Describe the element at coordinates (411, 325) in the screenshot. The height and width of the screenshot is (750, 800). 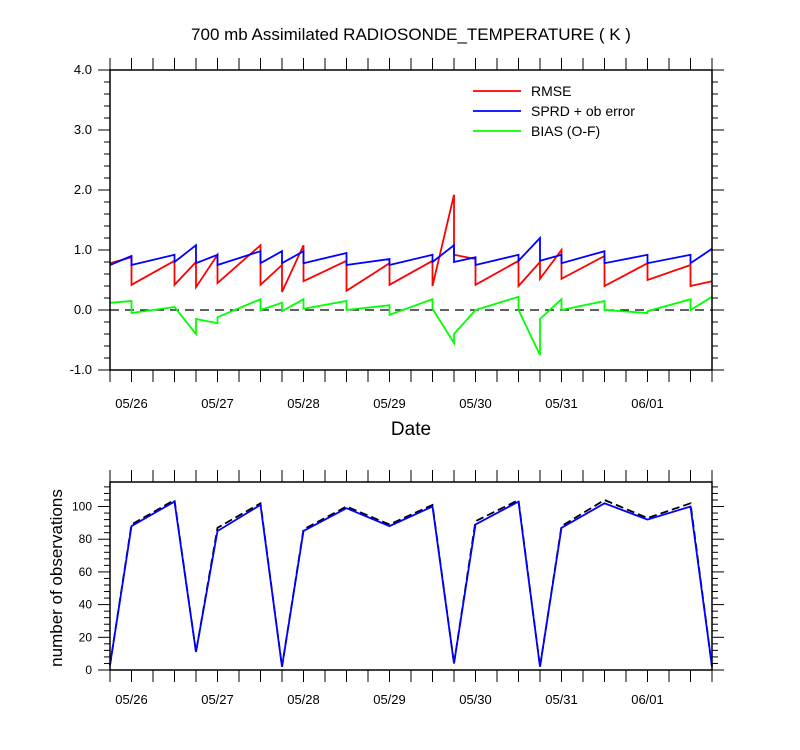
I see `top-series-bias-o-f` at that location.